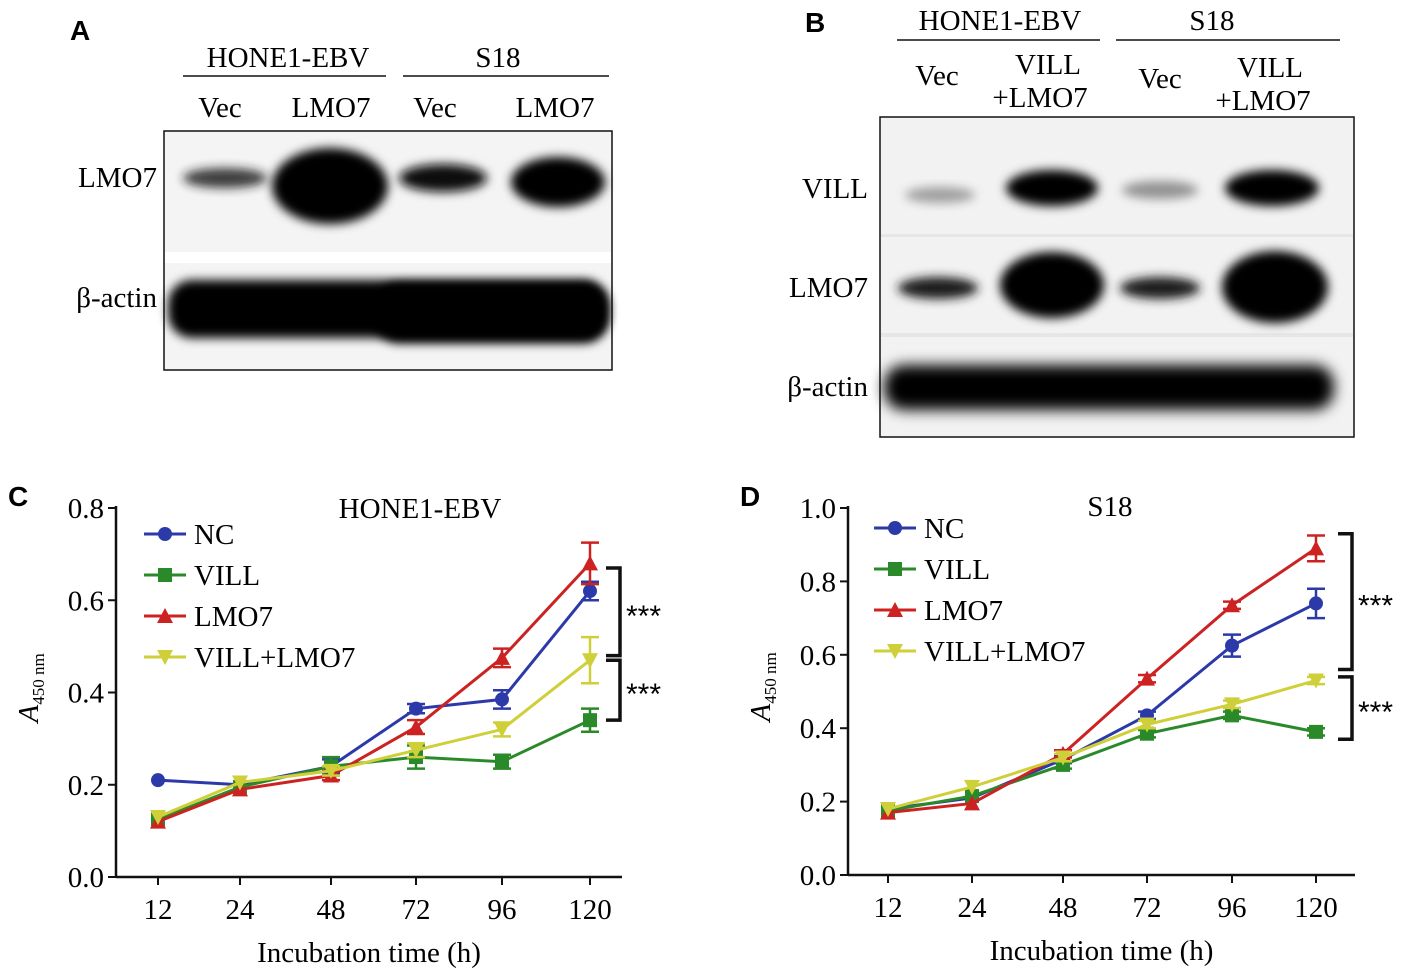  What do you see at coordinates (835, 189) in the screenshot?
I see `panel-b-row-label-vill: VILL` at bounding box center [835, 189].